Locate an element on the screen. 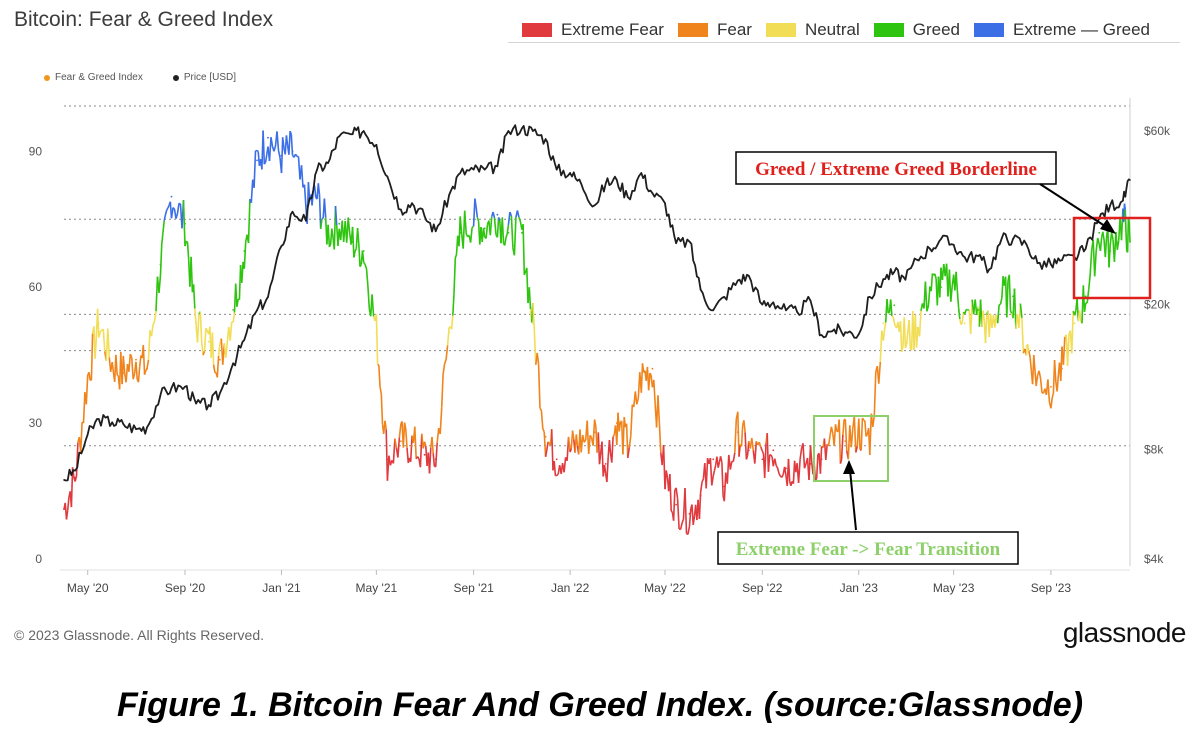 Image resolution: width=1200 pixels, height=751 pixels. legend-item-greed: Greed is located at coordinates (916, 30).